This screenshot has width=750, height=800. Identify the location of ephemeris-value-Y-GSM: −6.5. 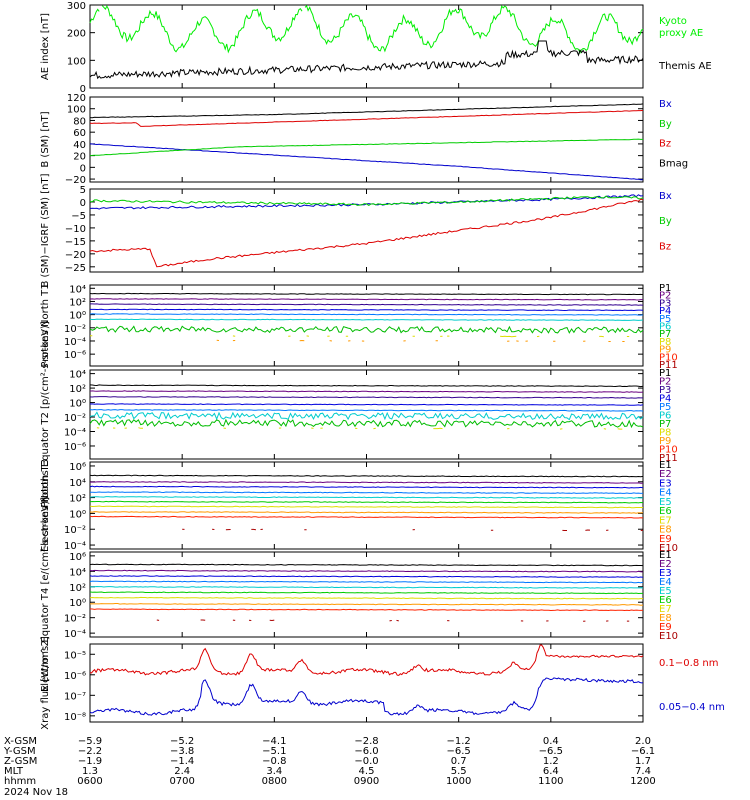
(551, 751).